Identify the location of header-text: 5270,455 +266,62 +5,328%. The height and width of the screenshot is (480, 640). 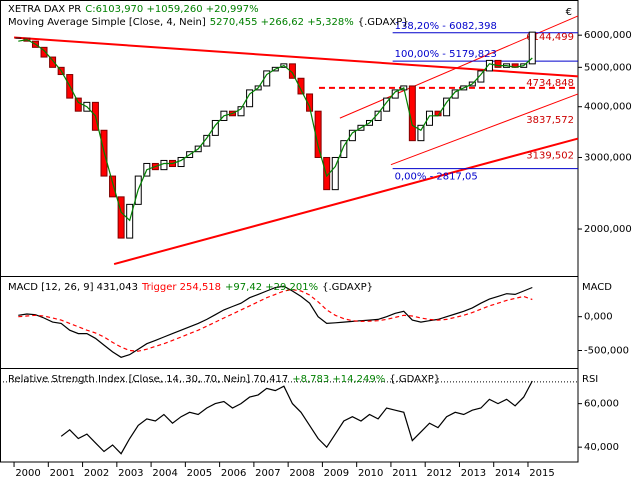
(282, 22).